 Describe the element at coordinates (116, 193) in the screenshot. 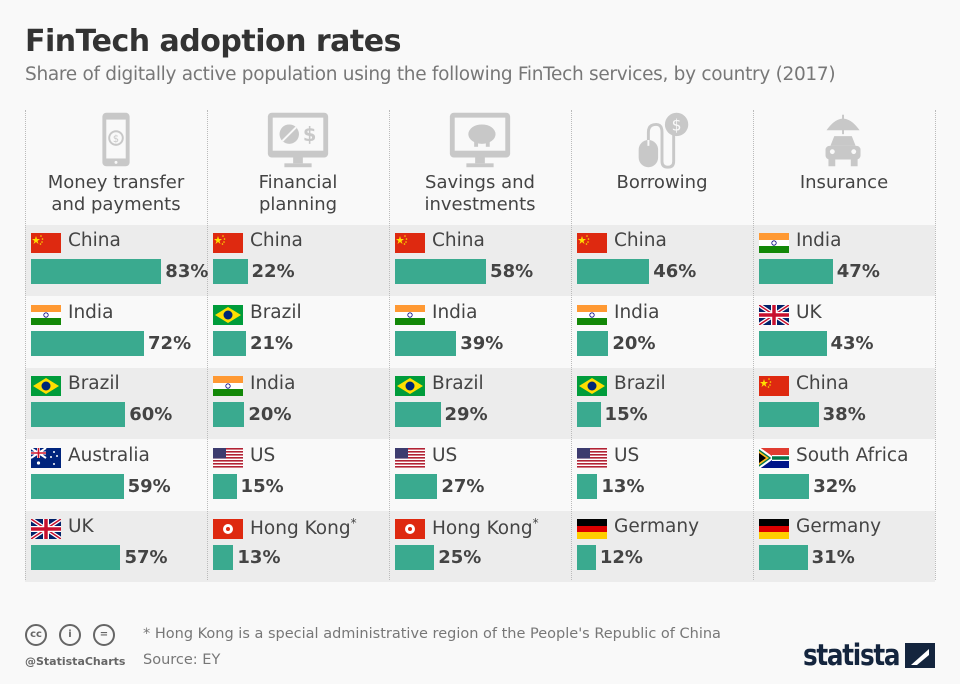

I see `panel-title: Money transfer and payments` at that location.